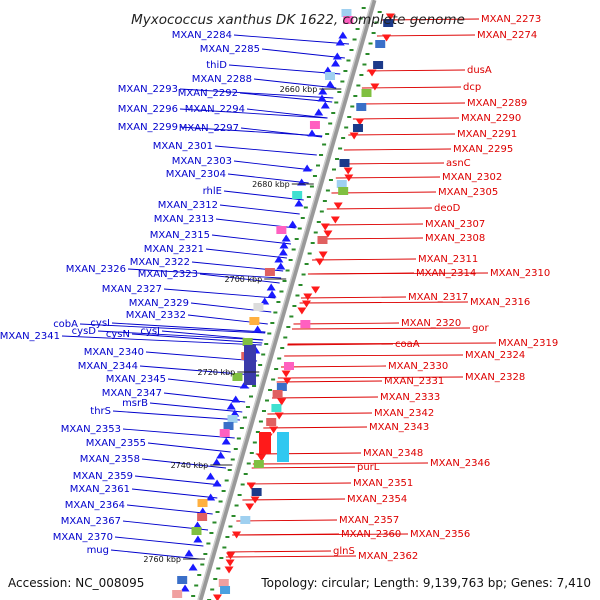 This screenshot has height=600, width=600. What do you see at coordinates (455, 238) in the screenshot?
I see `right-gene-label: MXAN_2308` at bounding box center [455, 238].